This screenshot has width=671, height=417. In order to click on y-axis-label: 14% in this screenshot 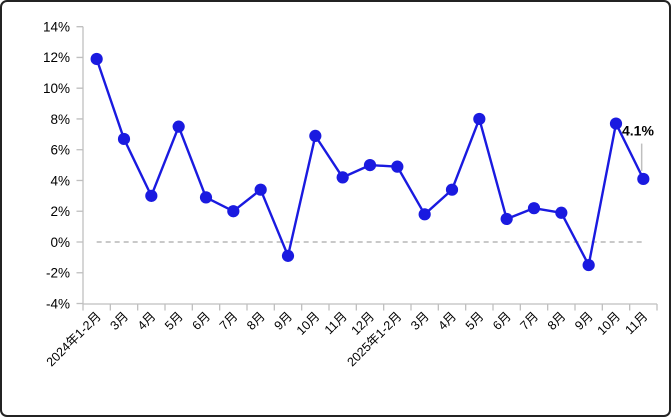, I will do `click(56, 26)`.